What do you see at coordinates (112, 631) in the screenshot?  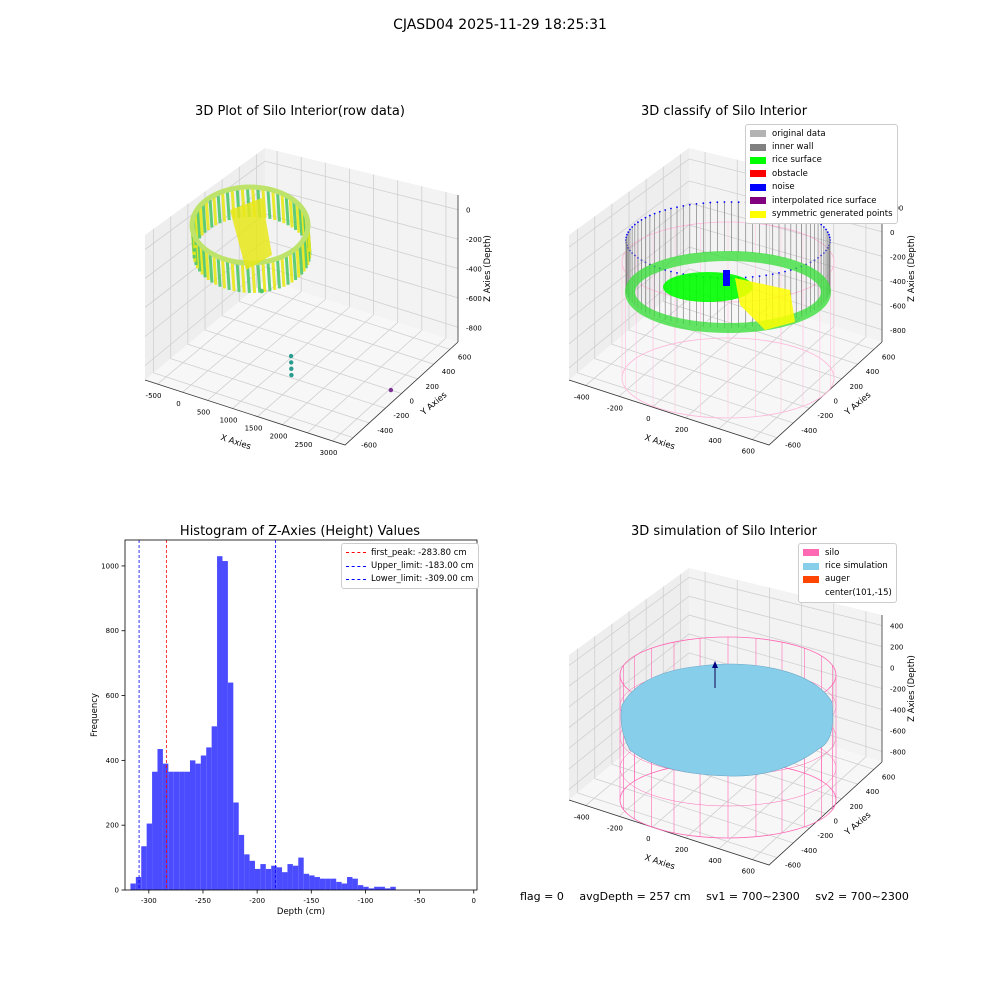 I see `y-tick-label: 800` at bounding box center [112, 631].